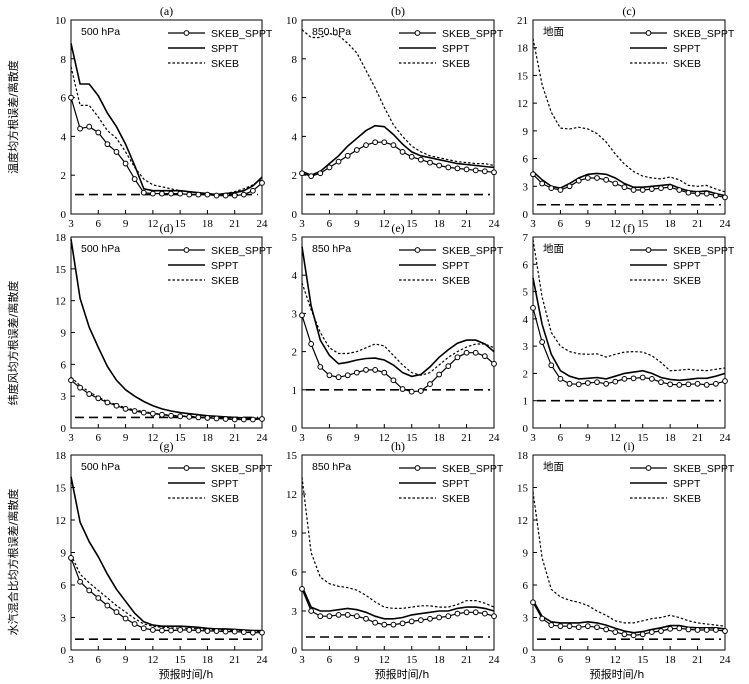 The image size is (749, 684). What do you see at coordinates (628, 11) in the screenshot?
I see `panel-label: (c)` at bounding box center [628, 11].